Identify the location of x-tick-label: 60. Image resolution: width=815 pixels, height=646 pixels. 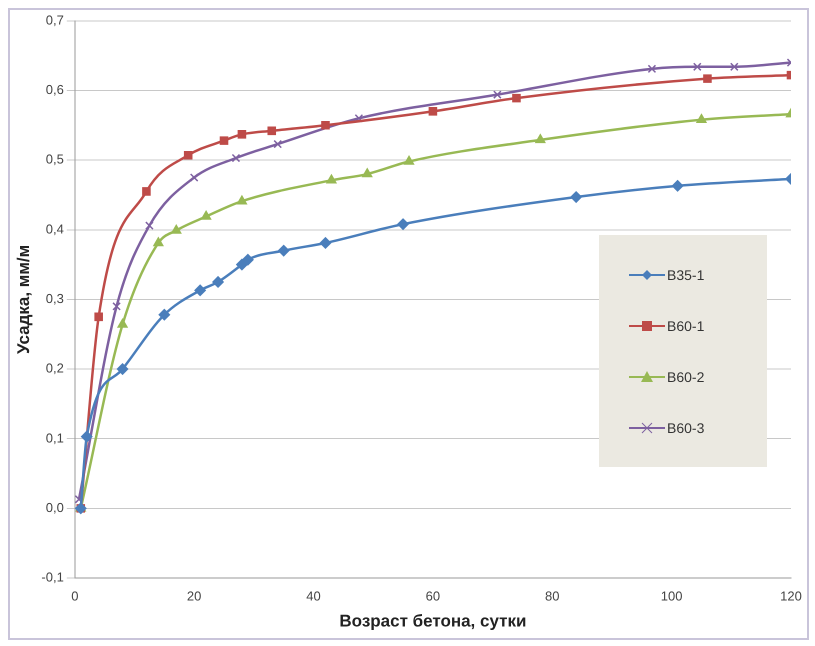
(433, 596).